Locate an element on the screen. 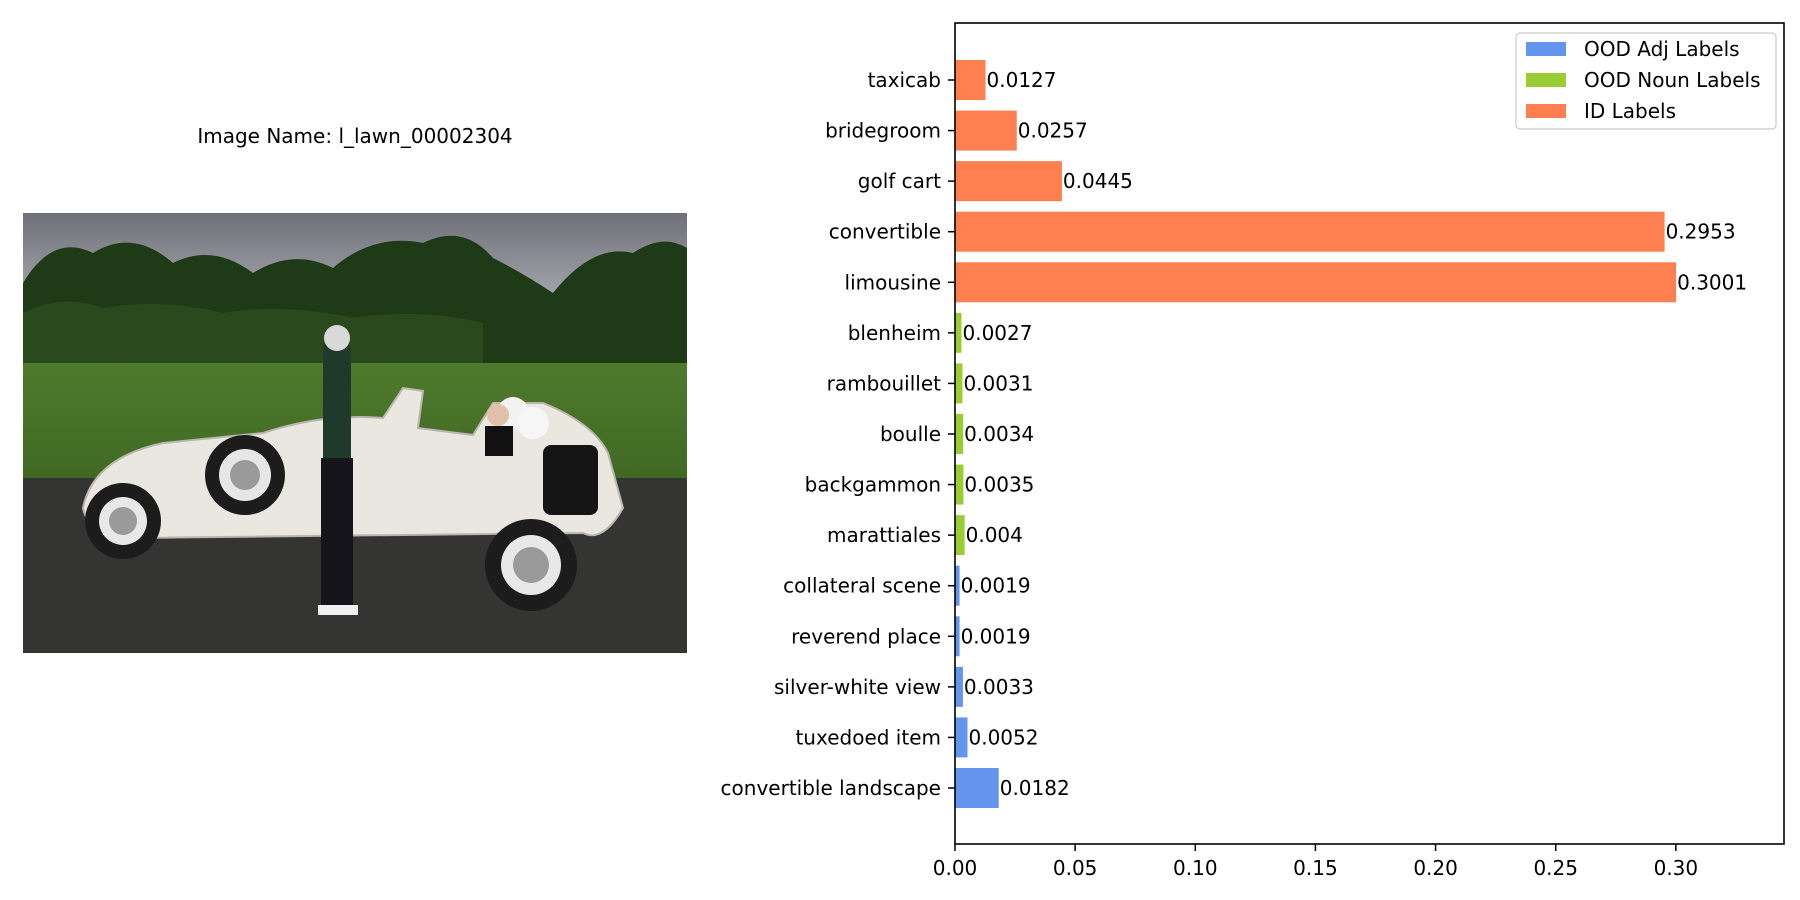  value-label: 0.0445 is located at coordinates (1098, 181).